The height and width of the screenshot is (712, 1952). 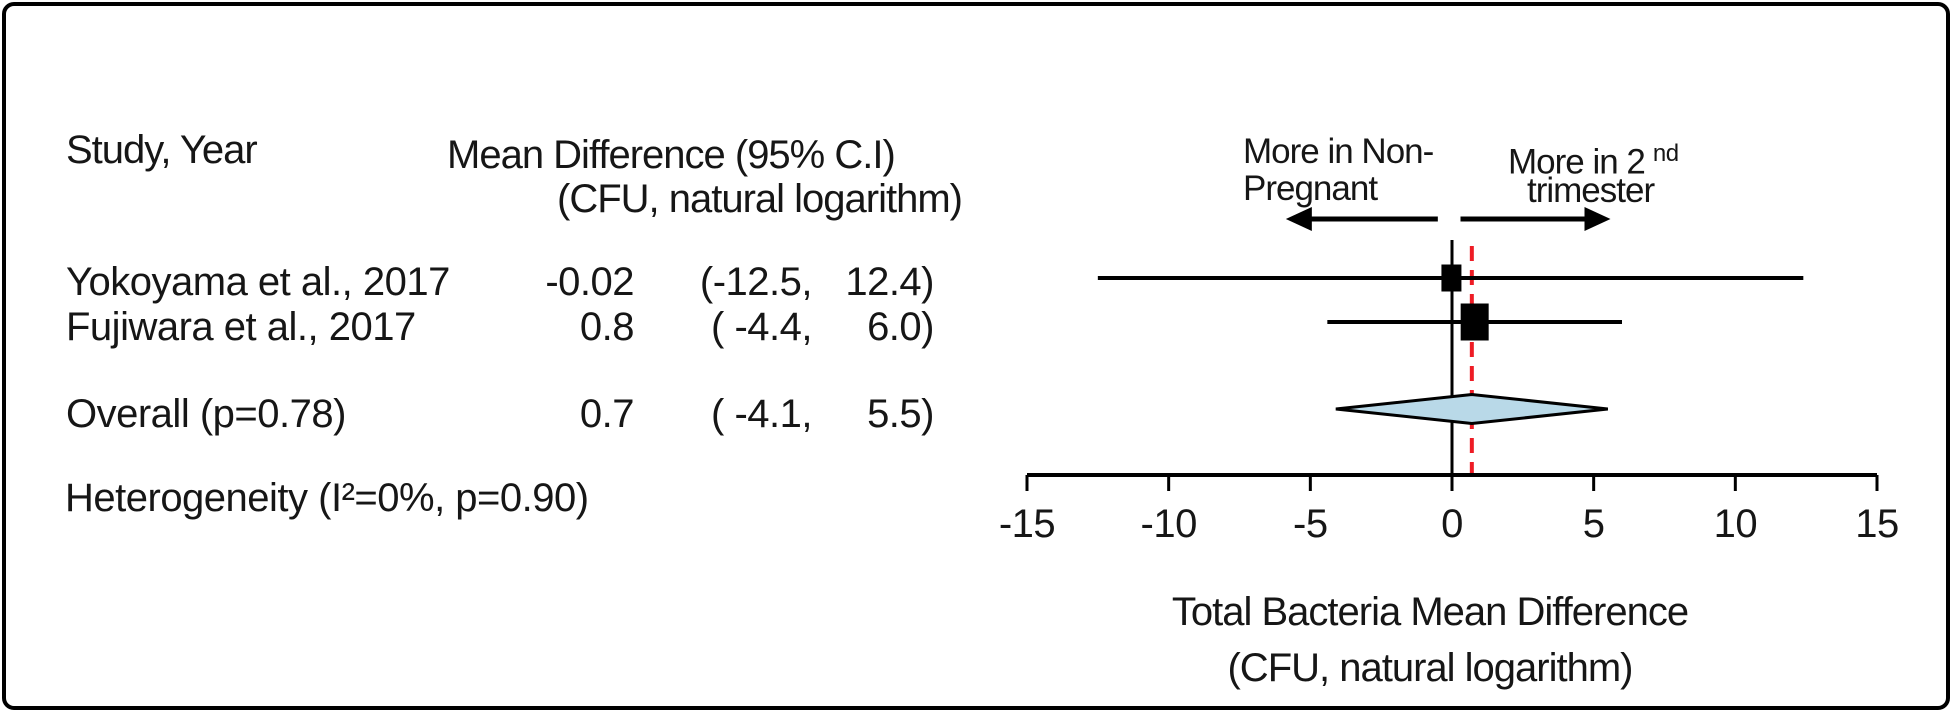 I want to click on study-ci-upper: 12.4), so click(x=889, y=282).